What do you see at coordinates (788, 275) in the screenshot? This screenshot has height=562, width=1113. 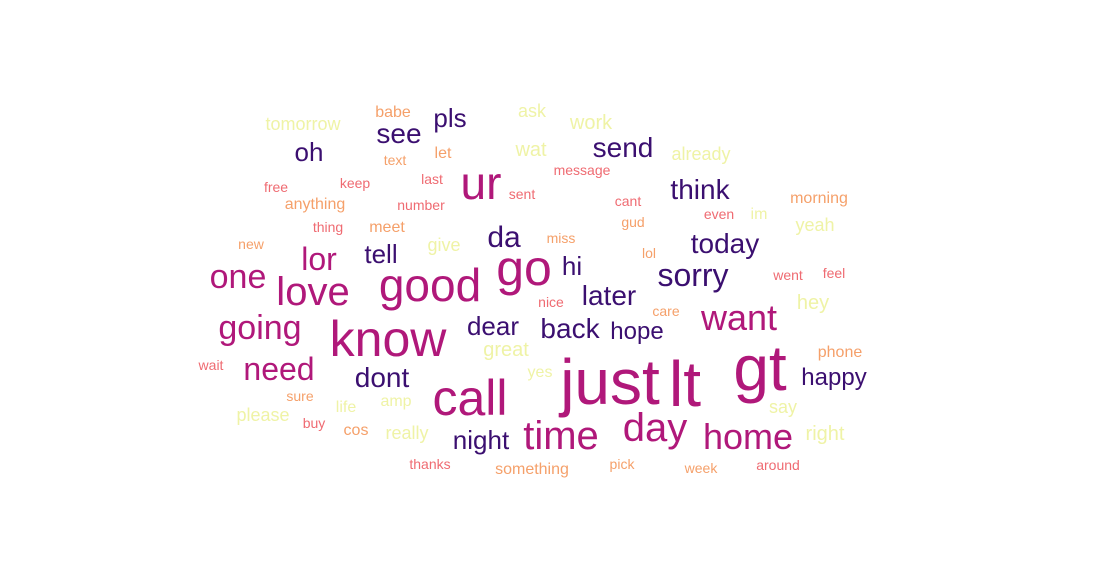 I see `word-went: went` at bounding box center [788, 275].